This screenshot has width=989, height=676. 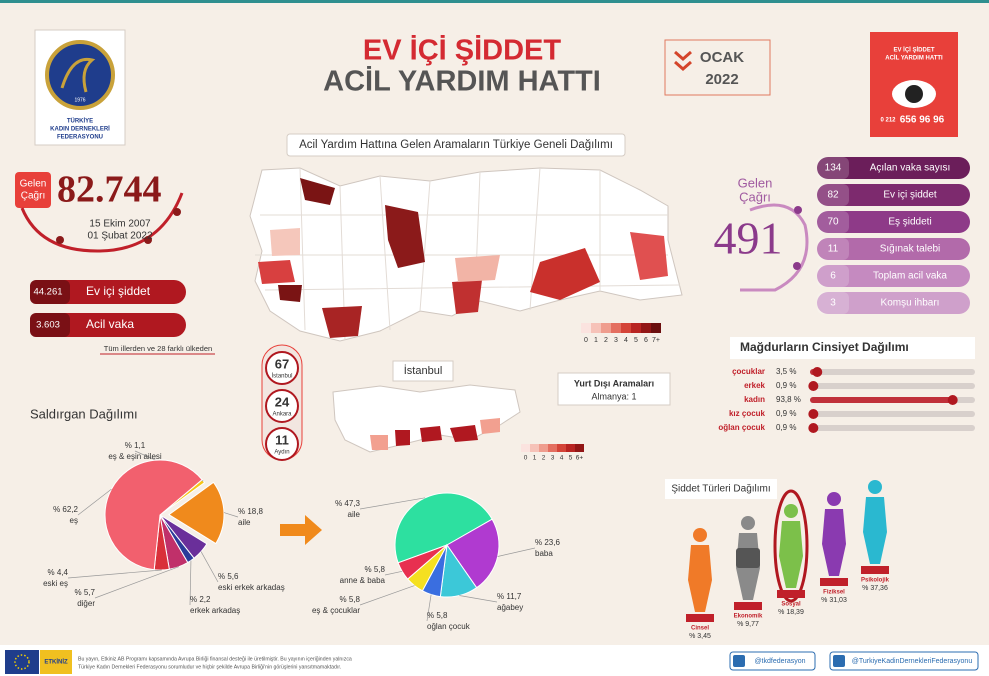 I want to click on province-borders, so click(x=468, y=254).